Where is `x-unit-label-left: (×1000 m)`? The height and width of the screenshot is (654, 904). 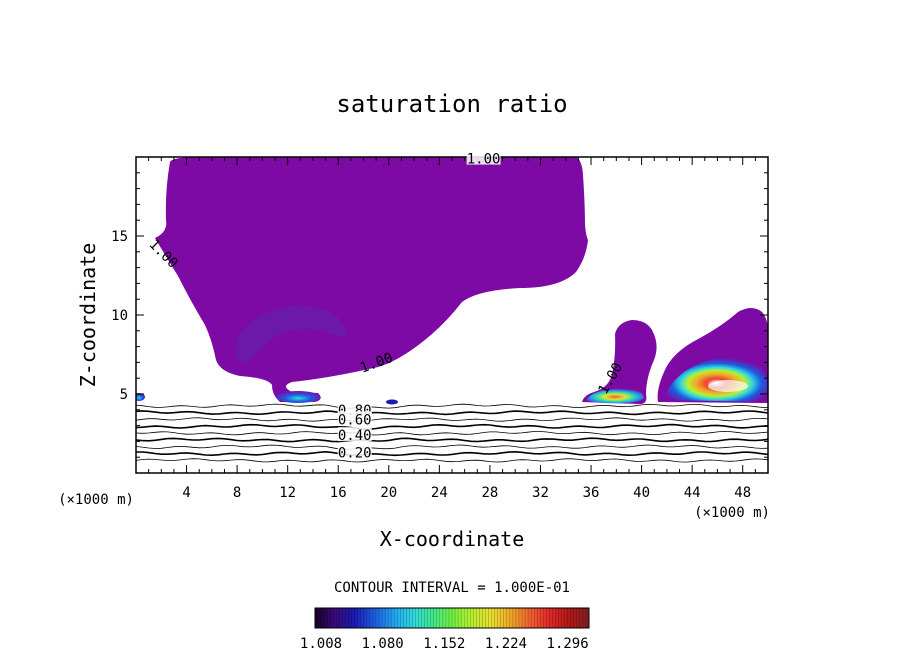
x-unit-label-left: (×1000 m) is located at coordinates (96, 500).